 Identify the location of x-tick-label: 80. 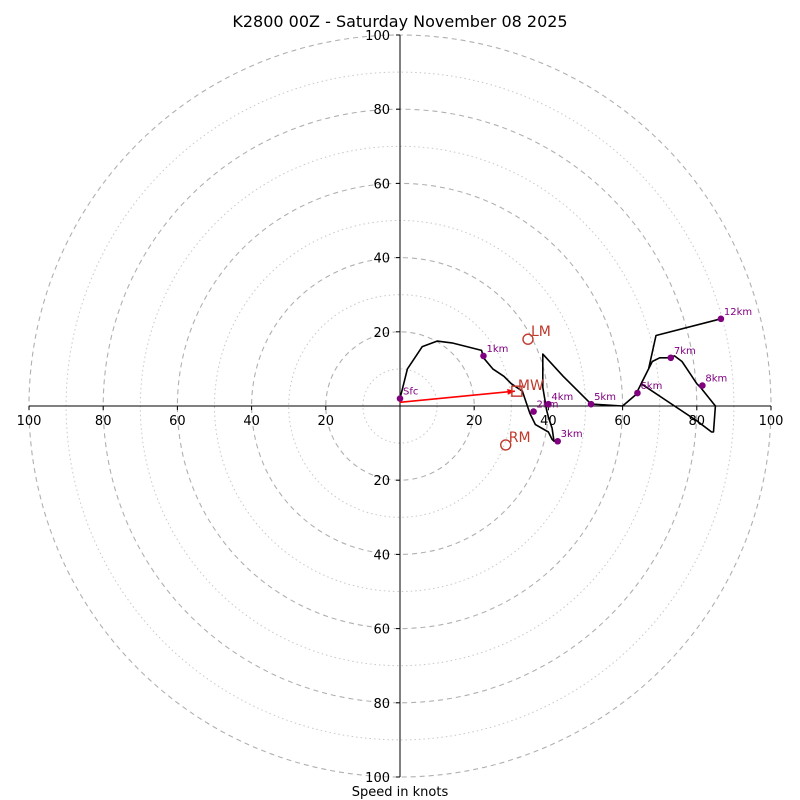
(103, 421).